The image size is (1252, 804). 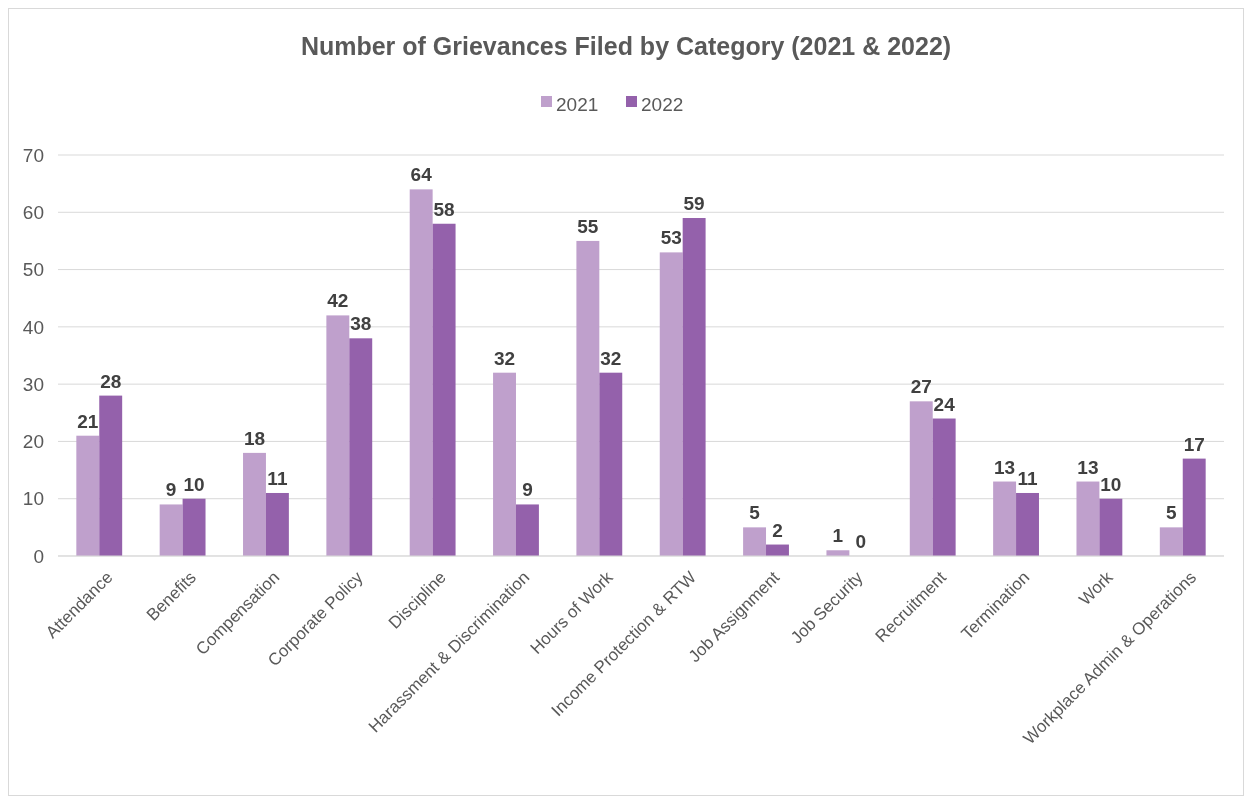 I want to click on y-tick-label: 0, so click(x=38, y=556).